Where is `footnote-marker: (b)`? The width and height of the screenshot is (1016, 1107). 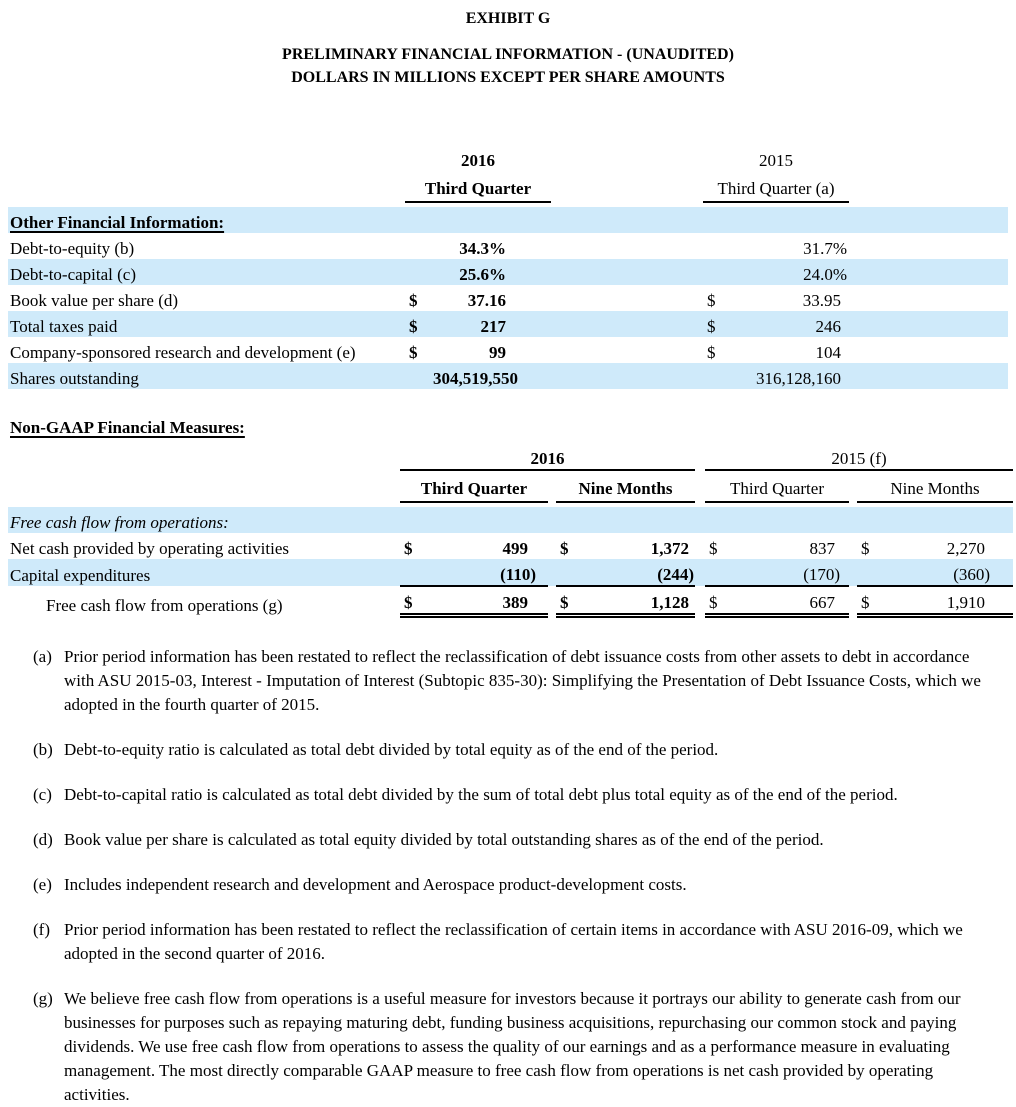 footnote-marker: (b) is located at coordinates (43, 749).